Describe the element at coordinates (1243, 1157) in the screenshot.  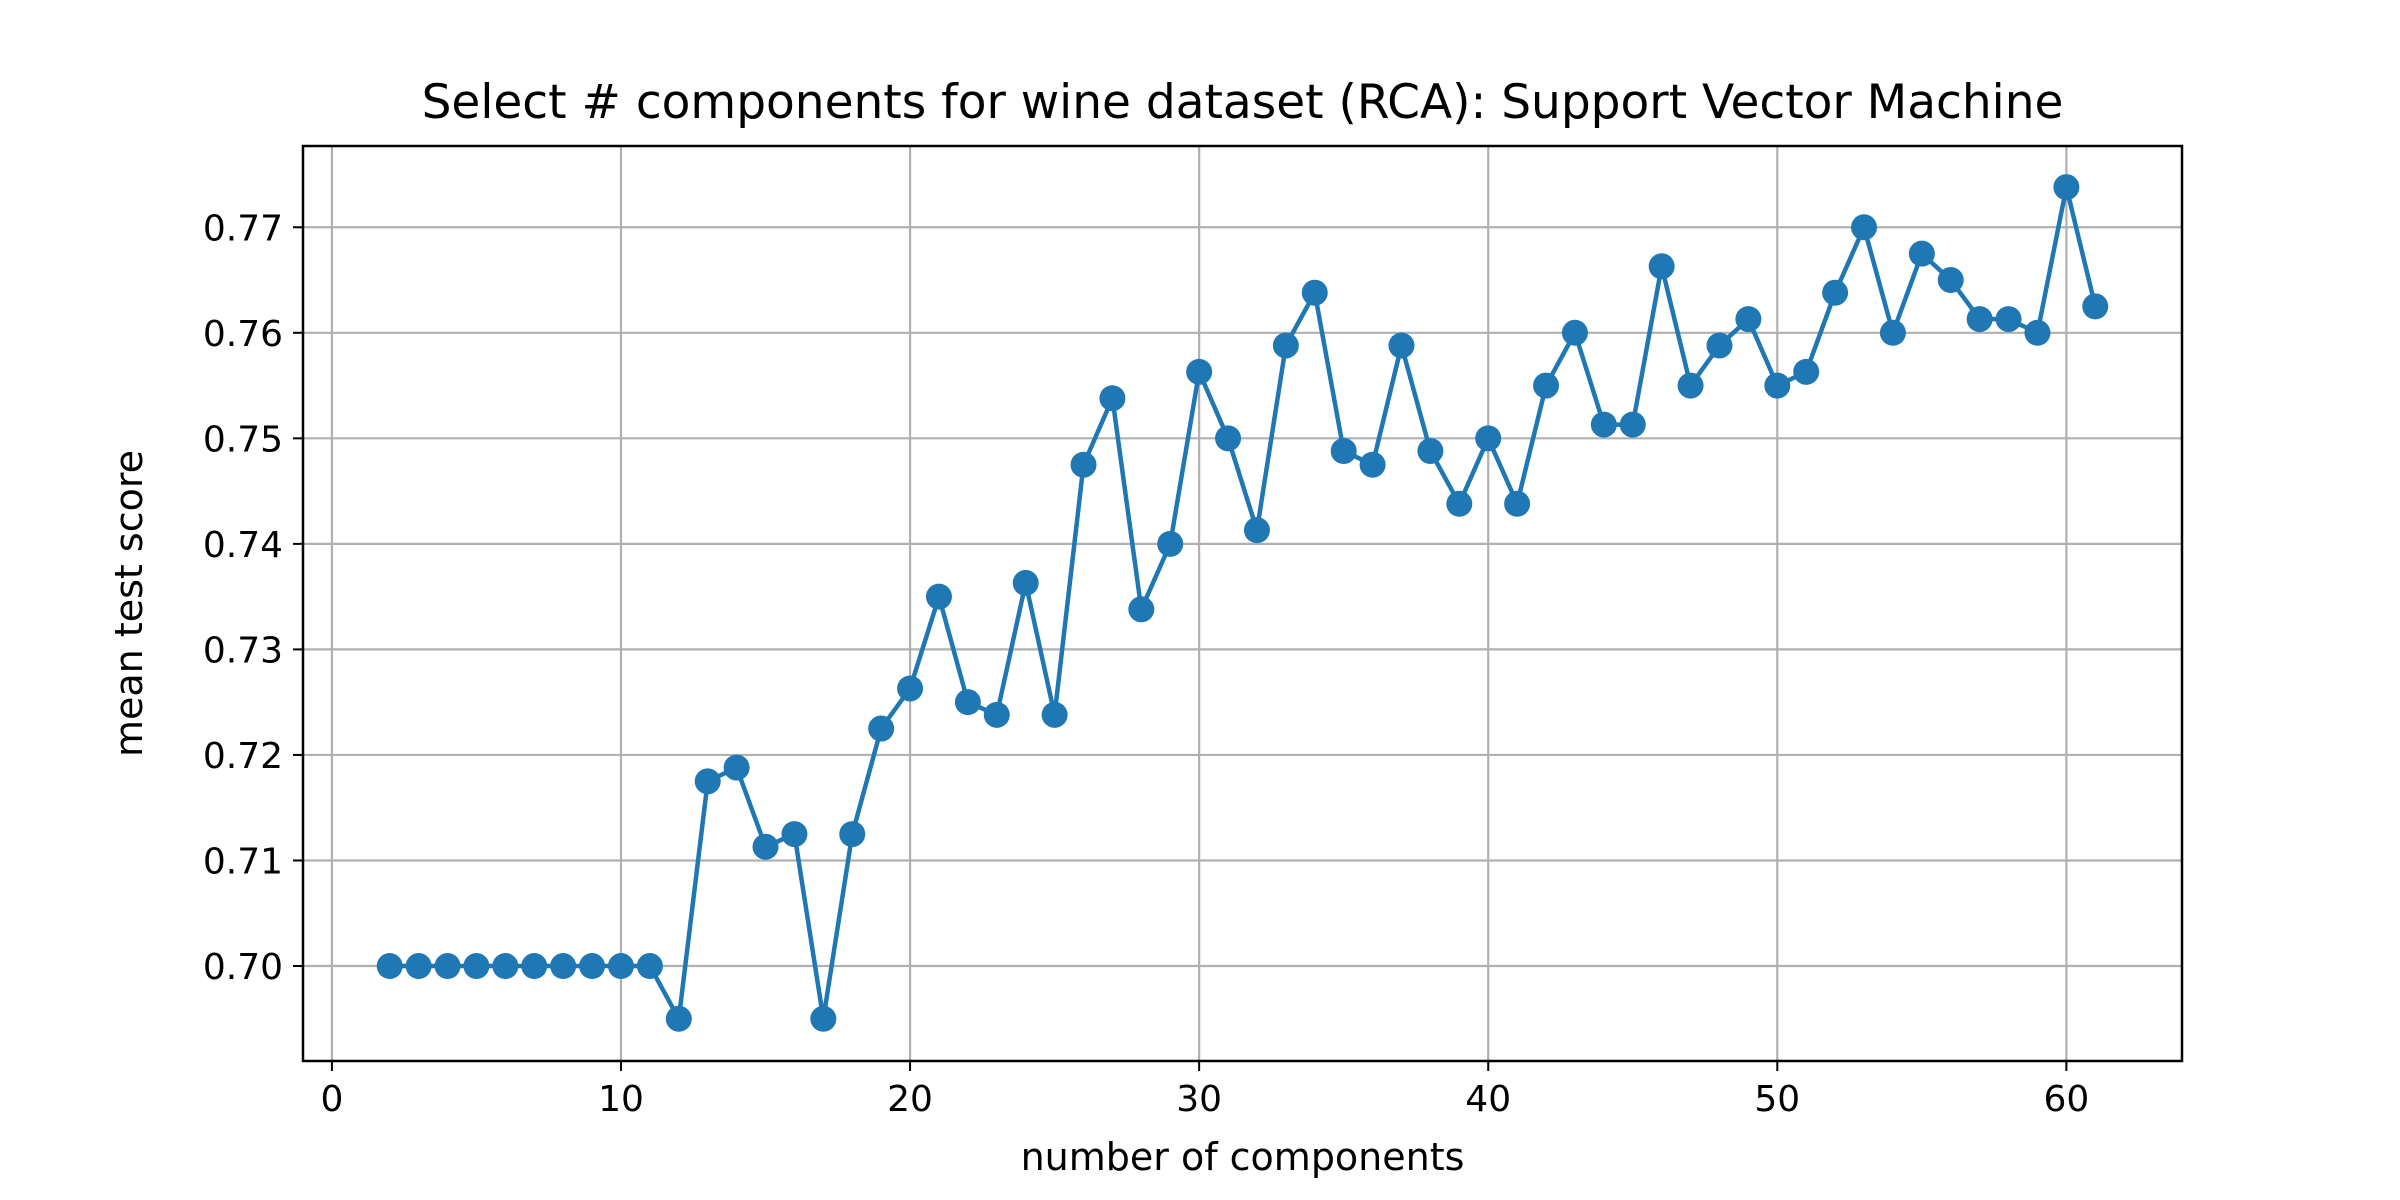
I see `x-axis-title: number of components` at that location.